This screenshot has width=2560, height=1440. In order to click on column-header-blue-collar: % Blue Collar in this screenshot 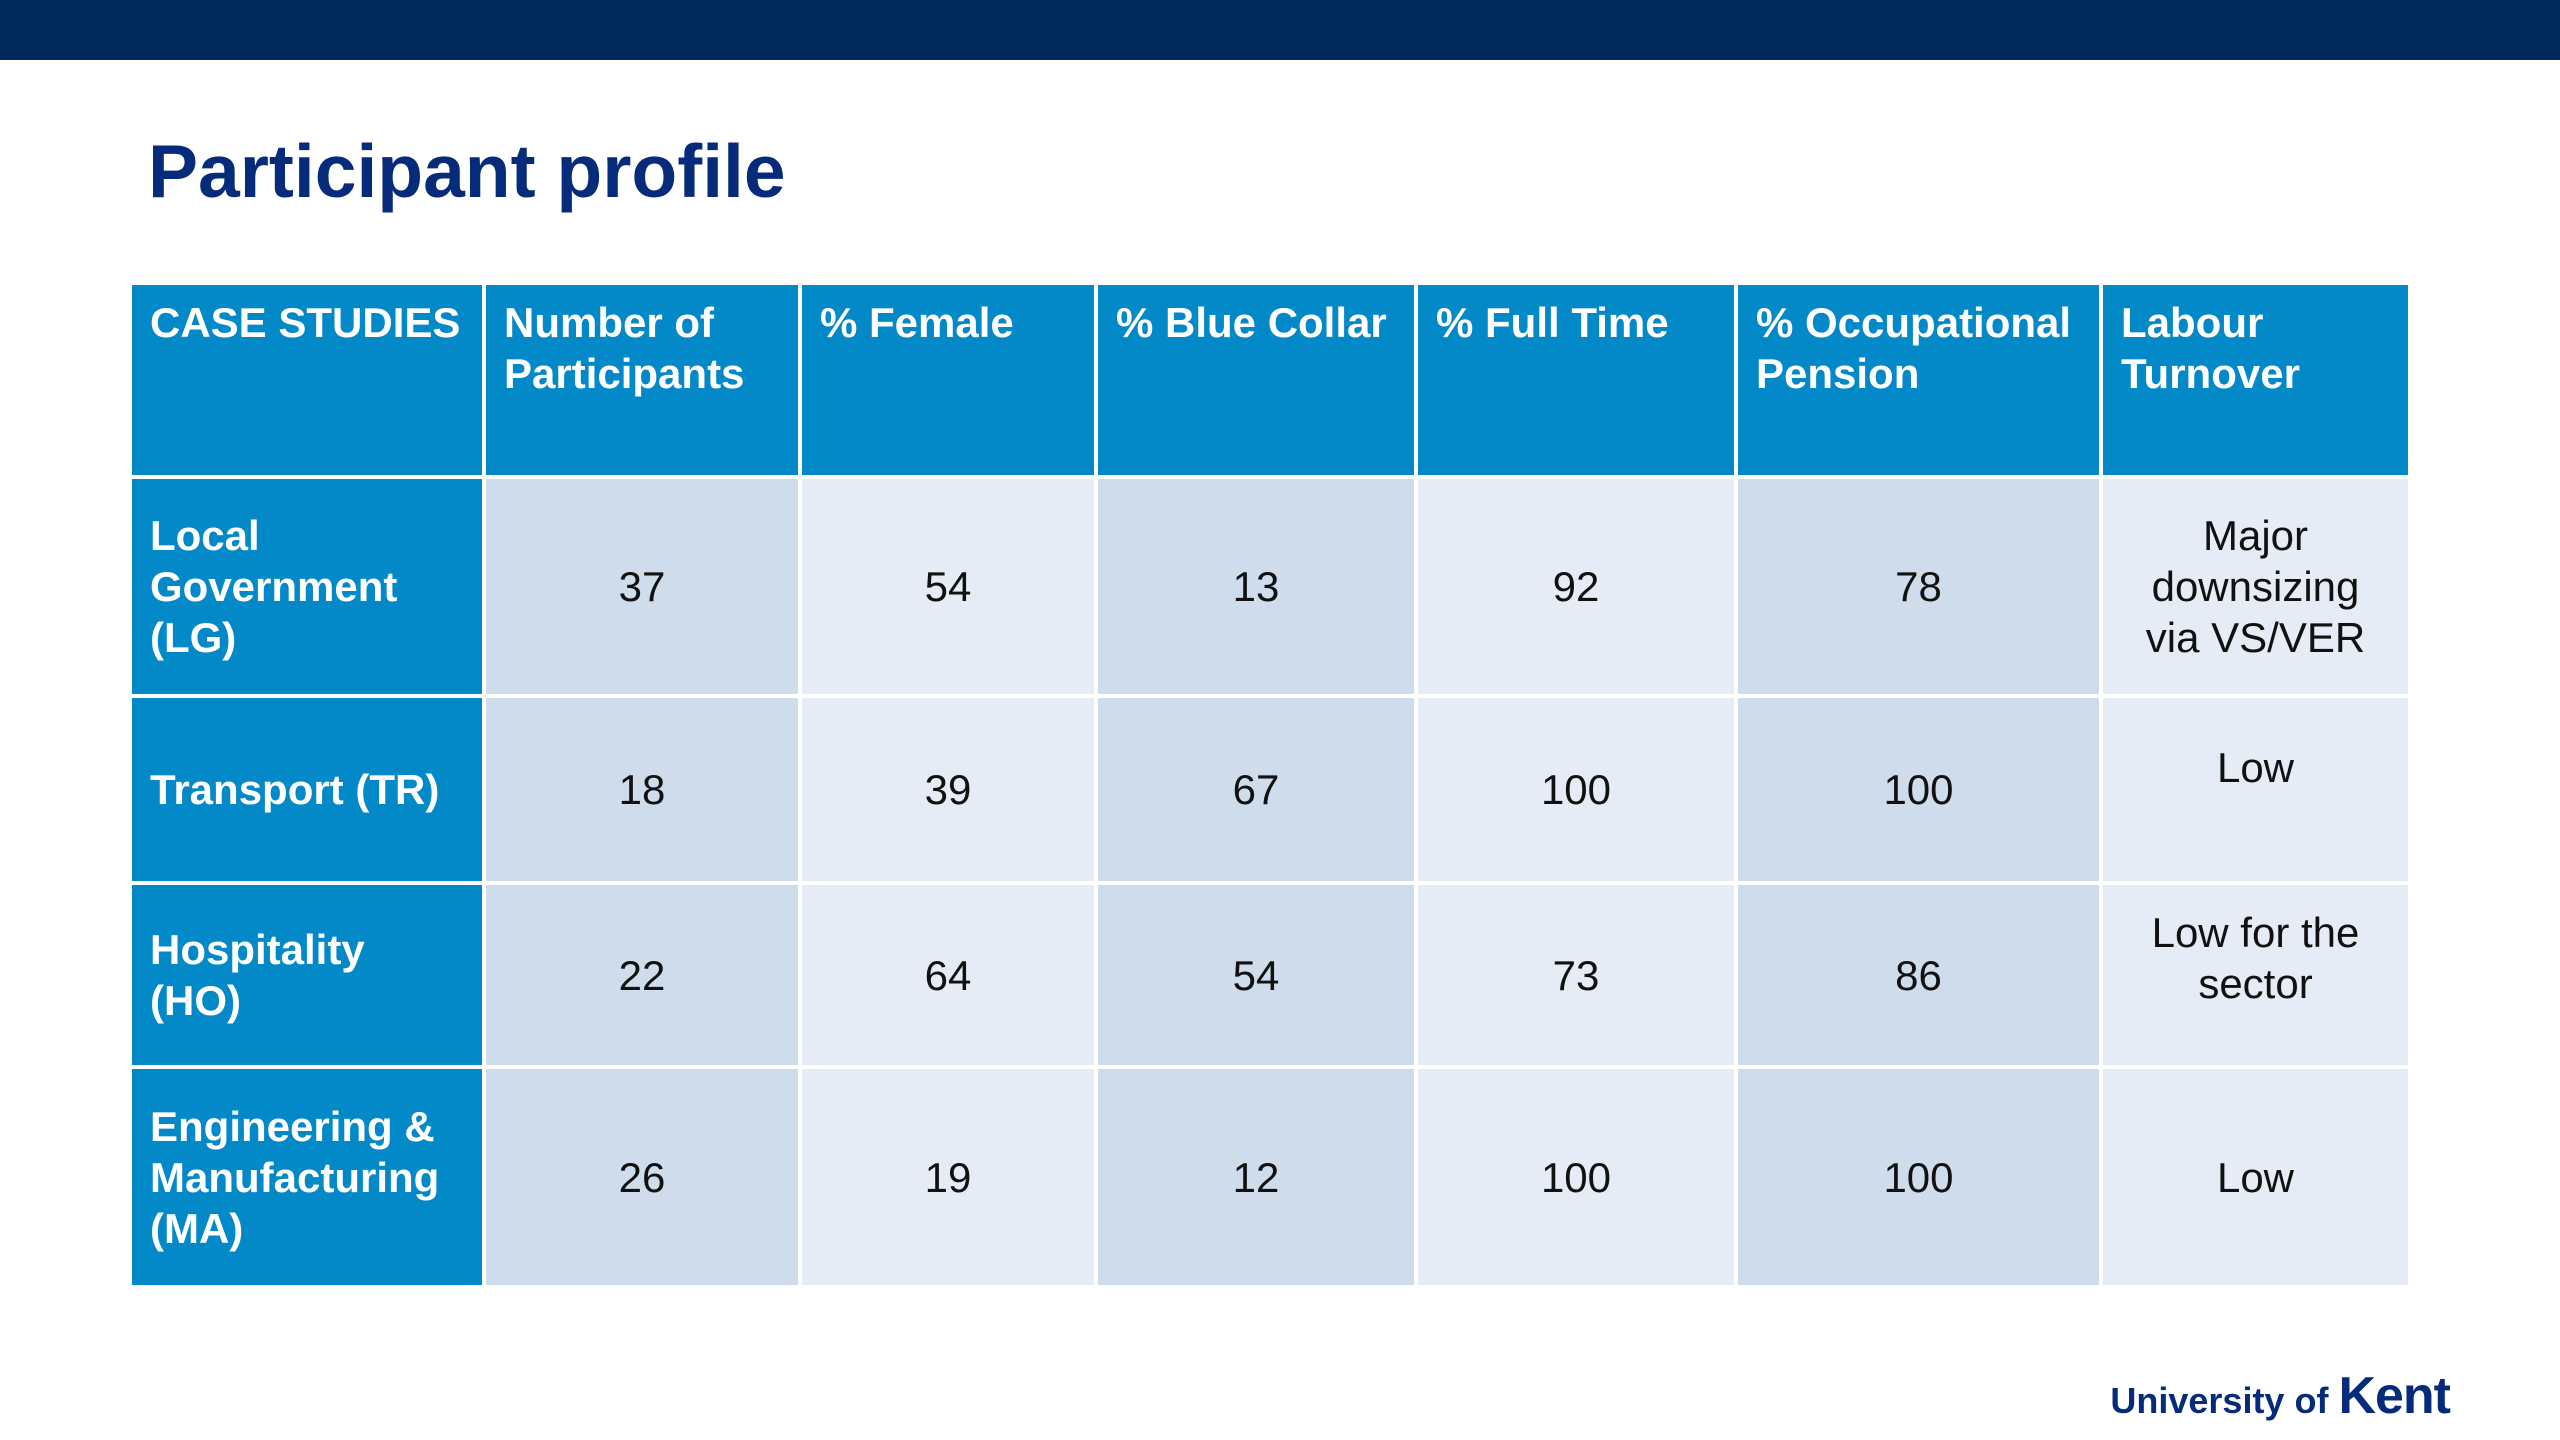, I will do `click(1256, 380)`.